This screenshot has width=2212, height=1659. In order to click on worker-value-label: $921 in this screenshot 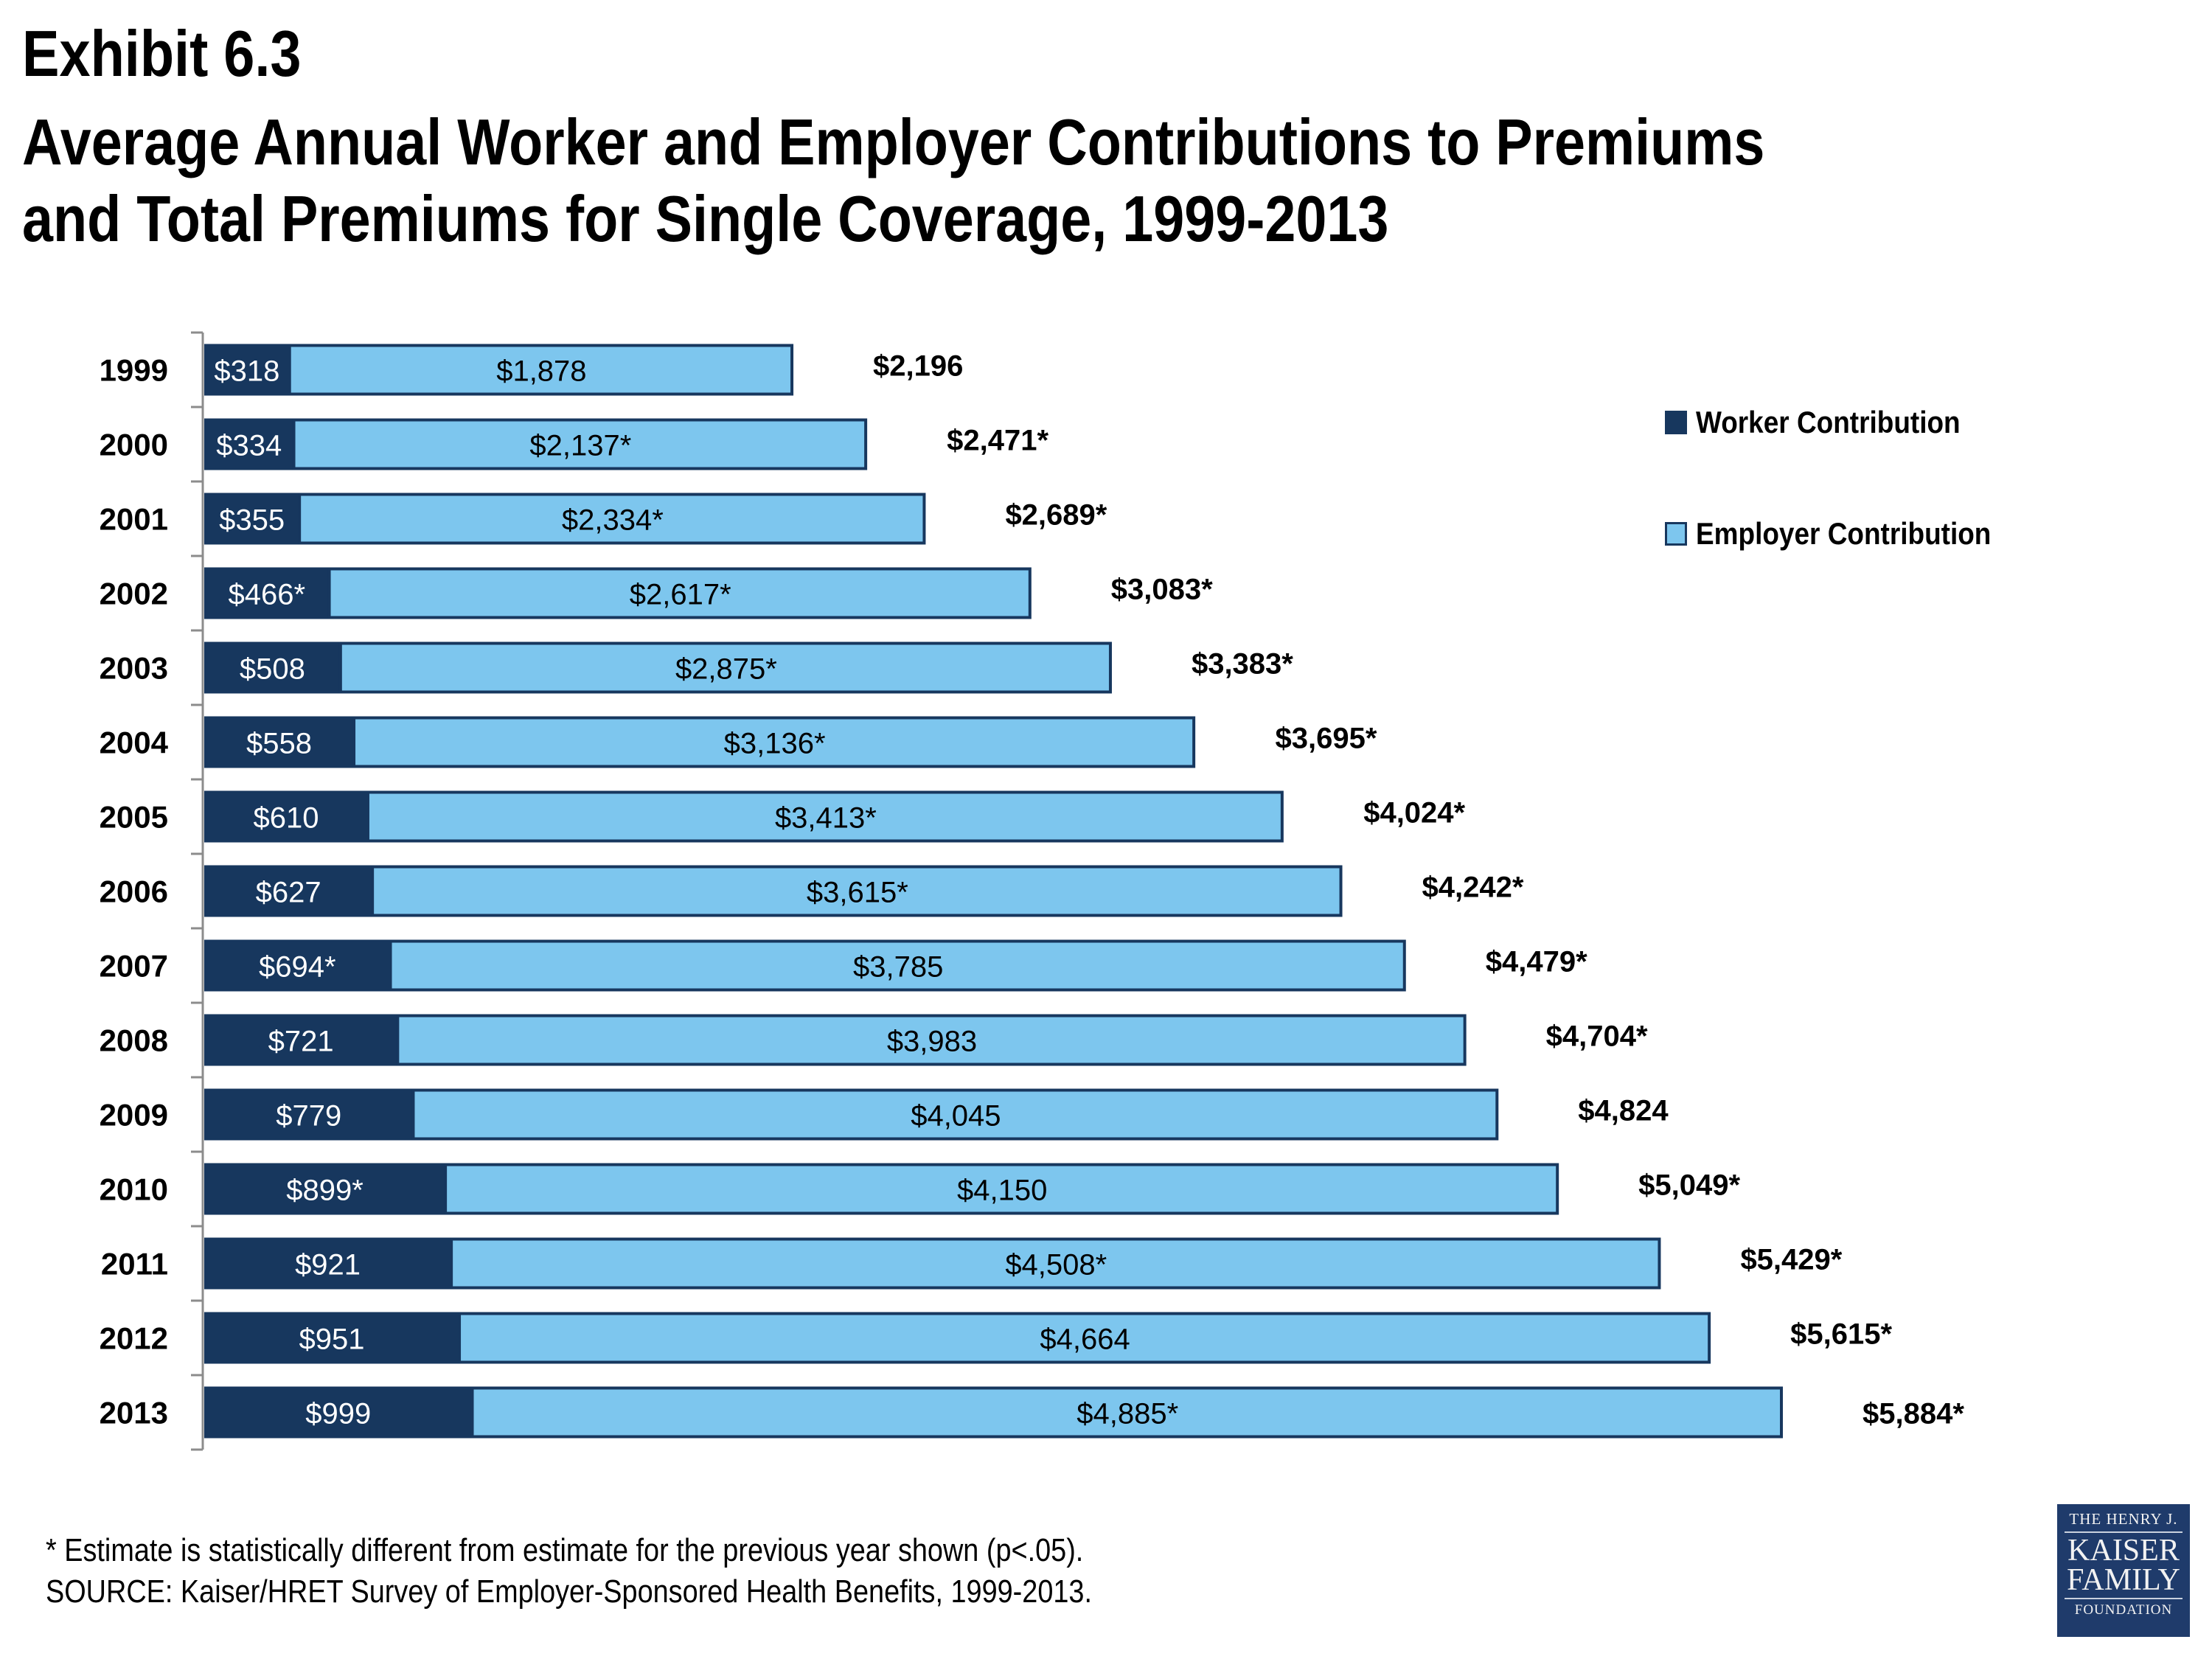, I will do `click(328, 1265)`.